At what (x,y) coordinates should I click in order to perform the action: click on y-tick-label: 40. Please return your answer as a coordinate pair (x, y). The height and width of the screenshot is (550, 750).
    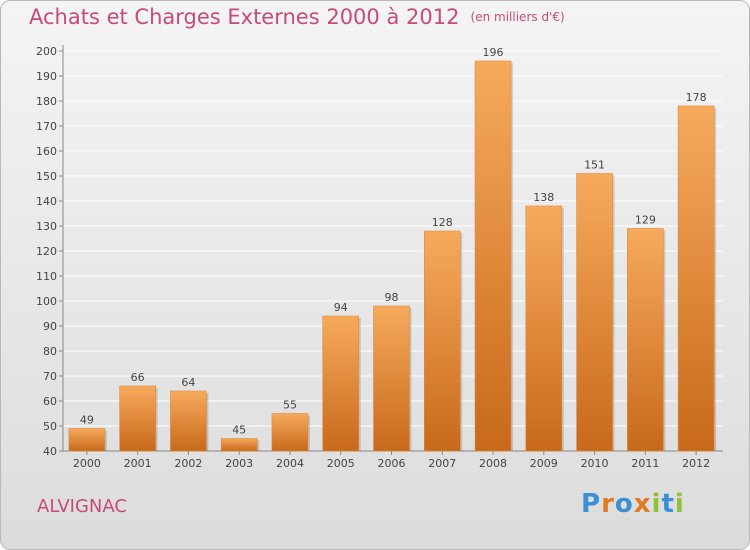
    Looking at the image, I should click on (50, 451).